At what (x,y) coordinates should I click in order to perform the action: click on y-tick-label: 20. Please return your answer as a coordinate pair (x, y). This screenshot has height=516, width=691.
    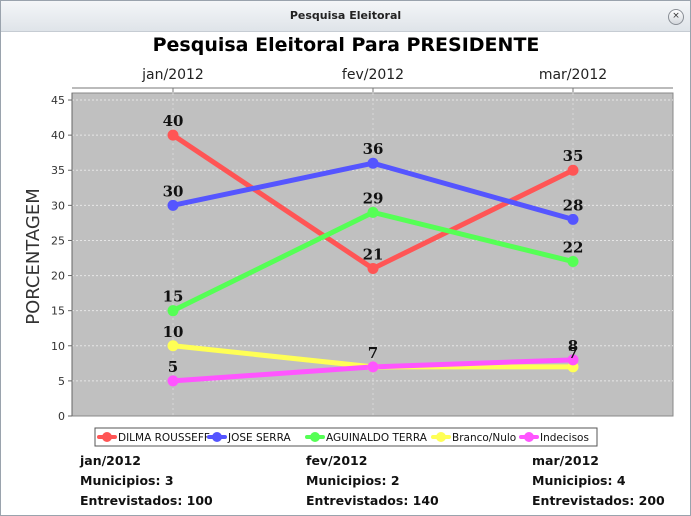
    Looking at the image, I should click on (58, 276).